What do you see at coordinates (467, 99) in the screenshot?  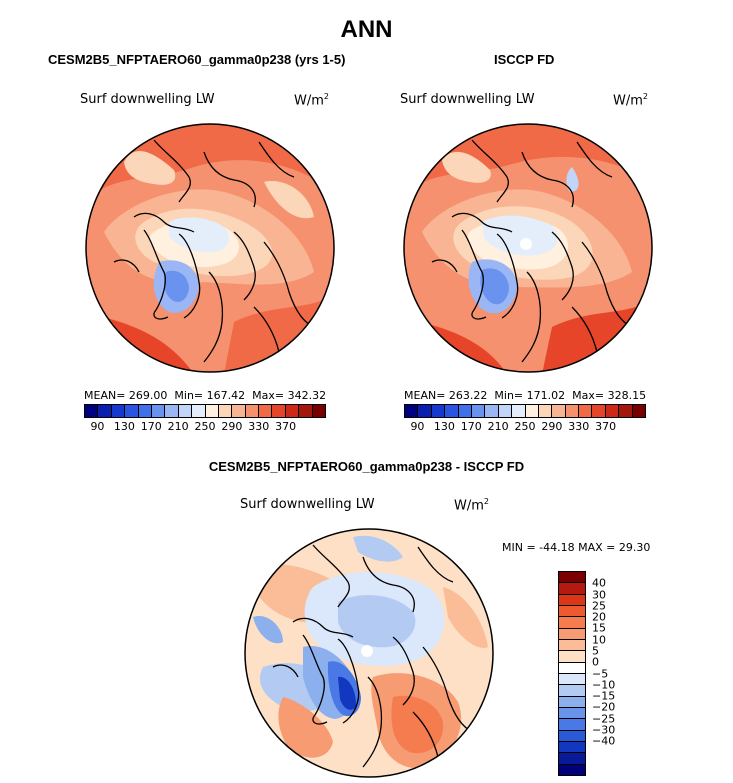 I see `obs-variable-label: Surf downwelling LW` at bounding box center [467, 99].